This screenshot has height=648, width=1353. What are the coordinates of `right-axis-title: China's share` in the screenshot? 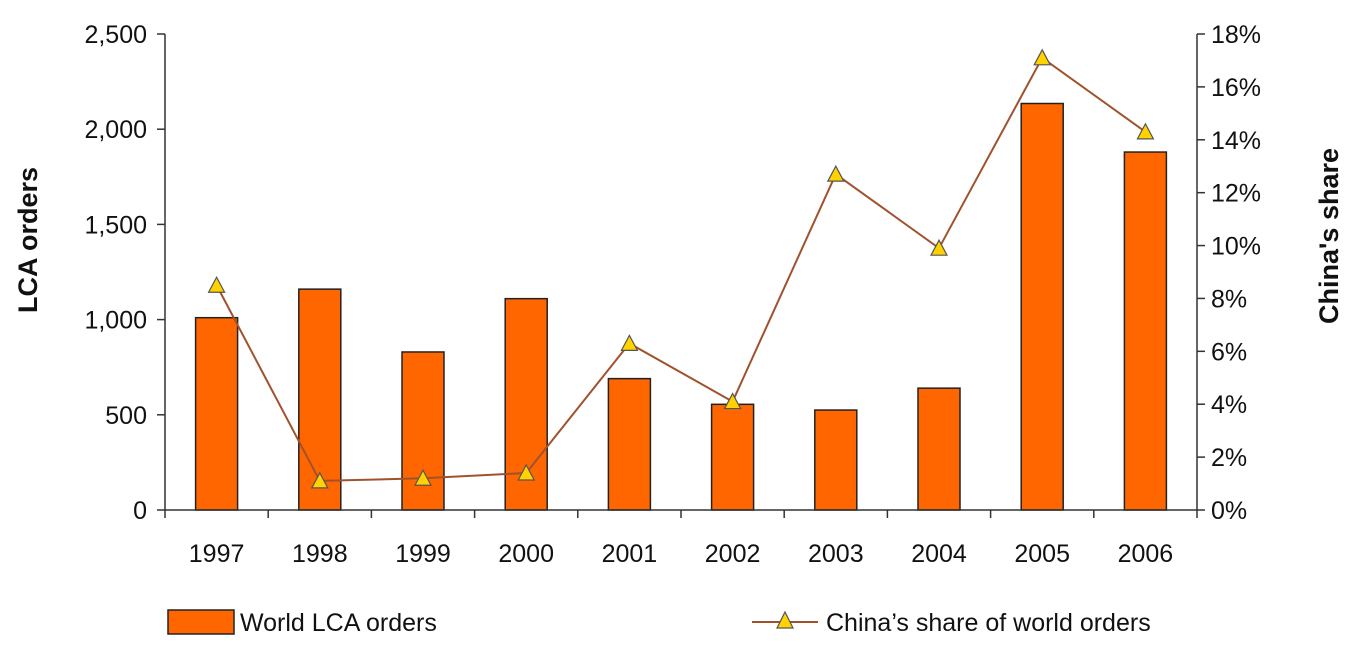 It's located at (1329, 236).